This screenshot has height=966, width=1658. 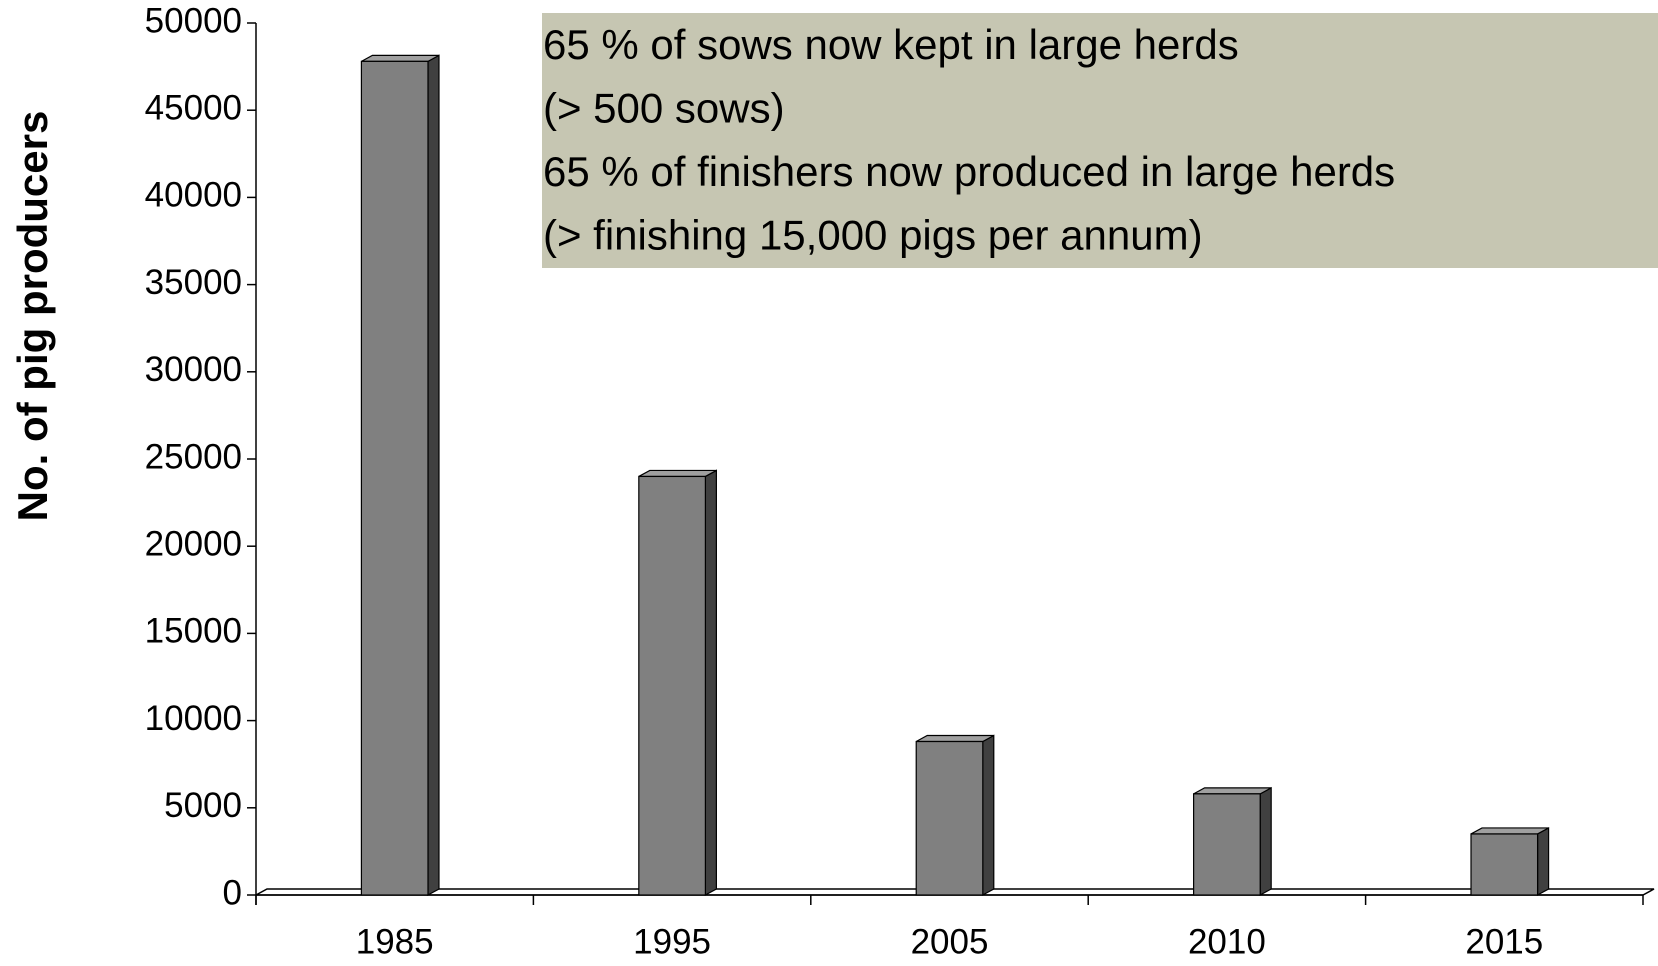 What do you see at coordinates (193, 369) in the screenshot?
I see `y-tick-label: 30000` at bounding box center [193, 369].